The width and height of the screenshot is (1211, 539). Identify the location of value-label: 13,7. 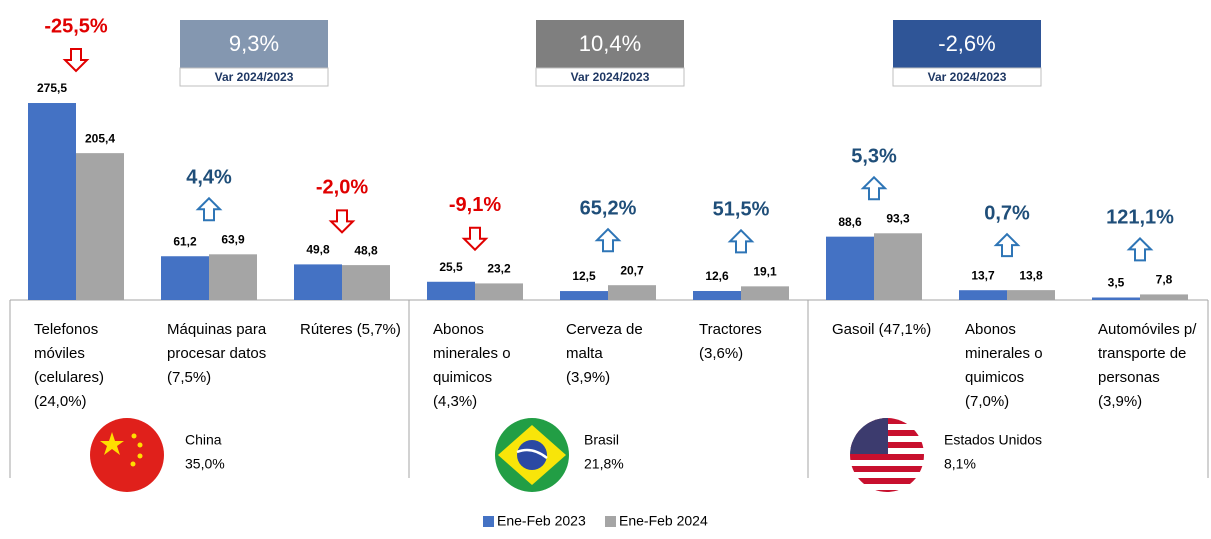
(983, 275).